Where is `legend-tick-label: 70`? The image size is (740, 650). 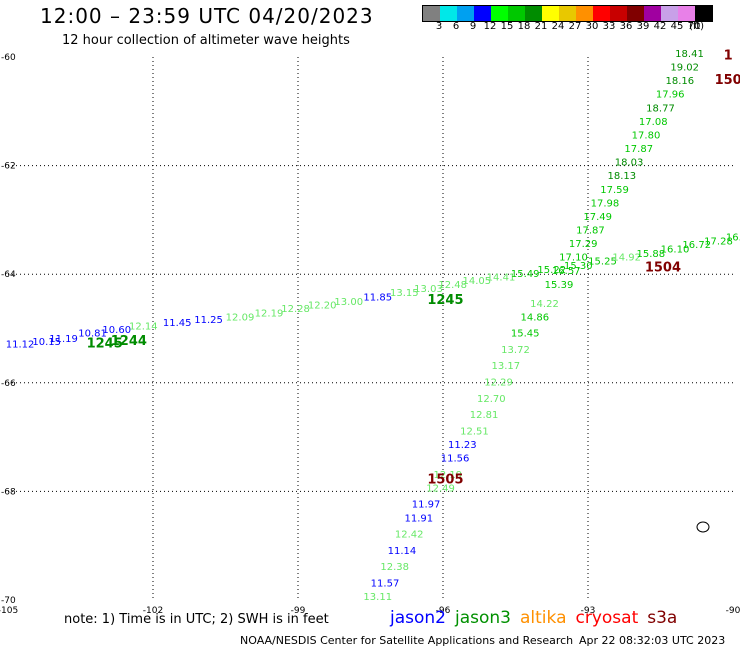 legend-tick-label: 70 is located at coordinates (694, 26).